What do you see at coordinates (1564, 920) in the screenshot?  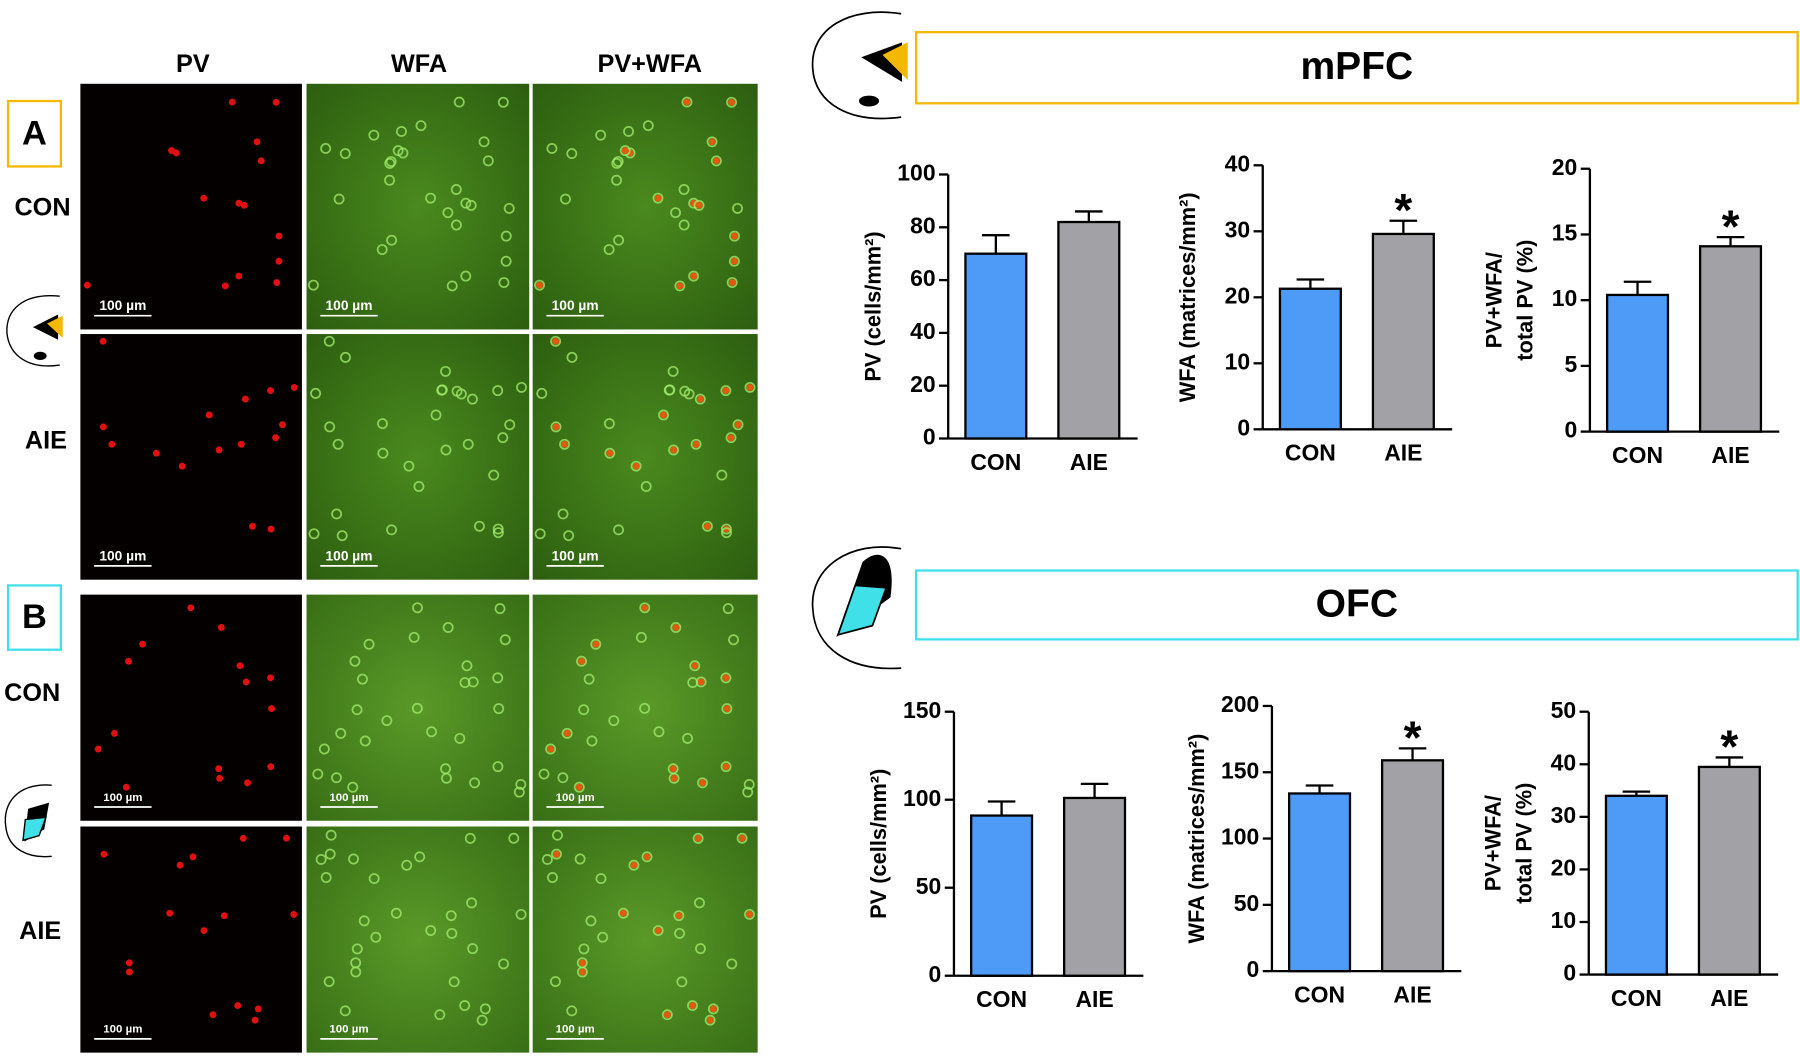 I see `y-tick-label: 10` at bounding box center [1564, 920].